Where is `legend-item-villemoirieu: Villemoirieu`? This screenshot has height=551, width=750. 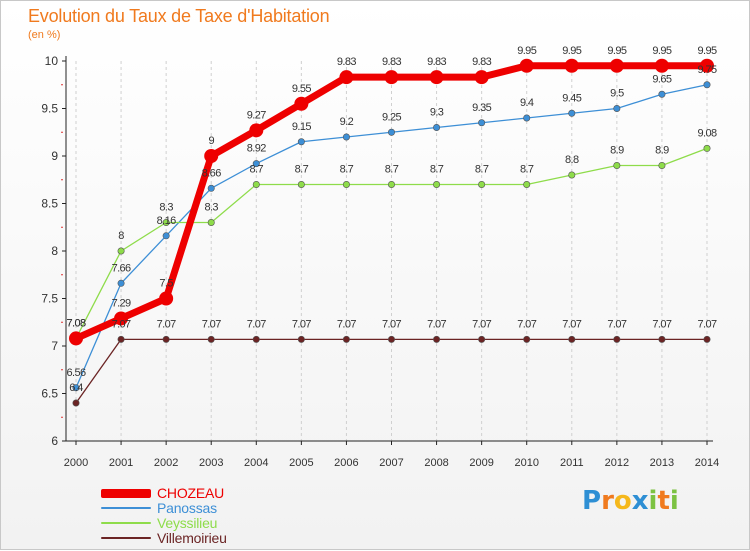
legend-item-villemoirieu: Villemoirieu is located at coordinates (164, 538).